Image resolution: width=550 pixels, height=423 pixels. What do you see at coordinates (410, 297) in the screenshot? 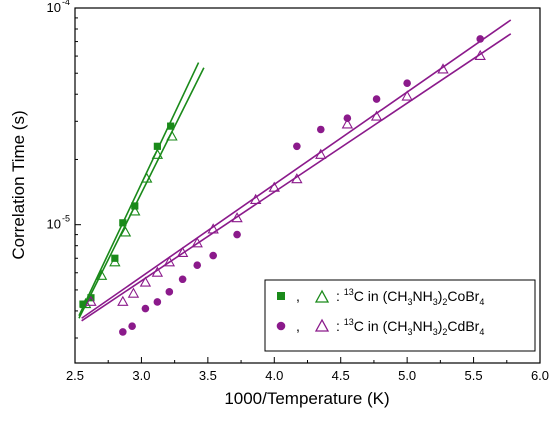
I see `legend-label-cobr: : 13C in (CH3NH3)2CoBr4` at bounding box center [410, 297].